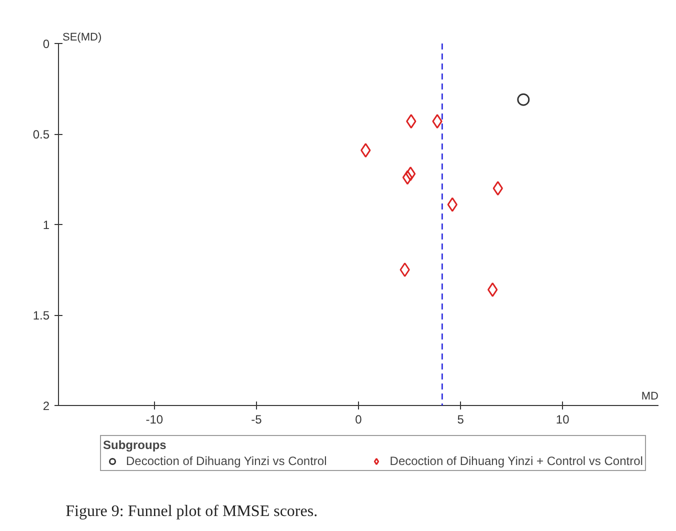 The image size is (676, 531). I want to click on y-tick-label: 0, so click(46, 44).